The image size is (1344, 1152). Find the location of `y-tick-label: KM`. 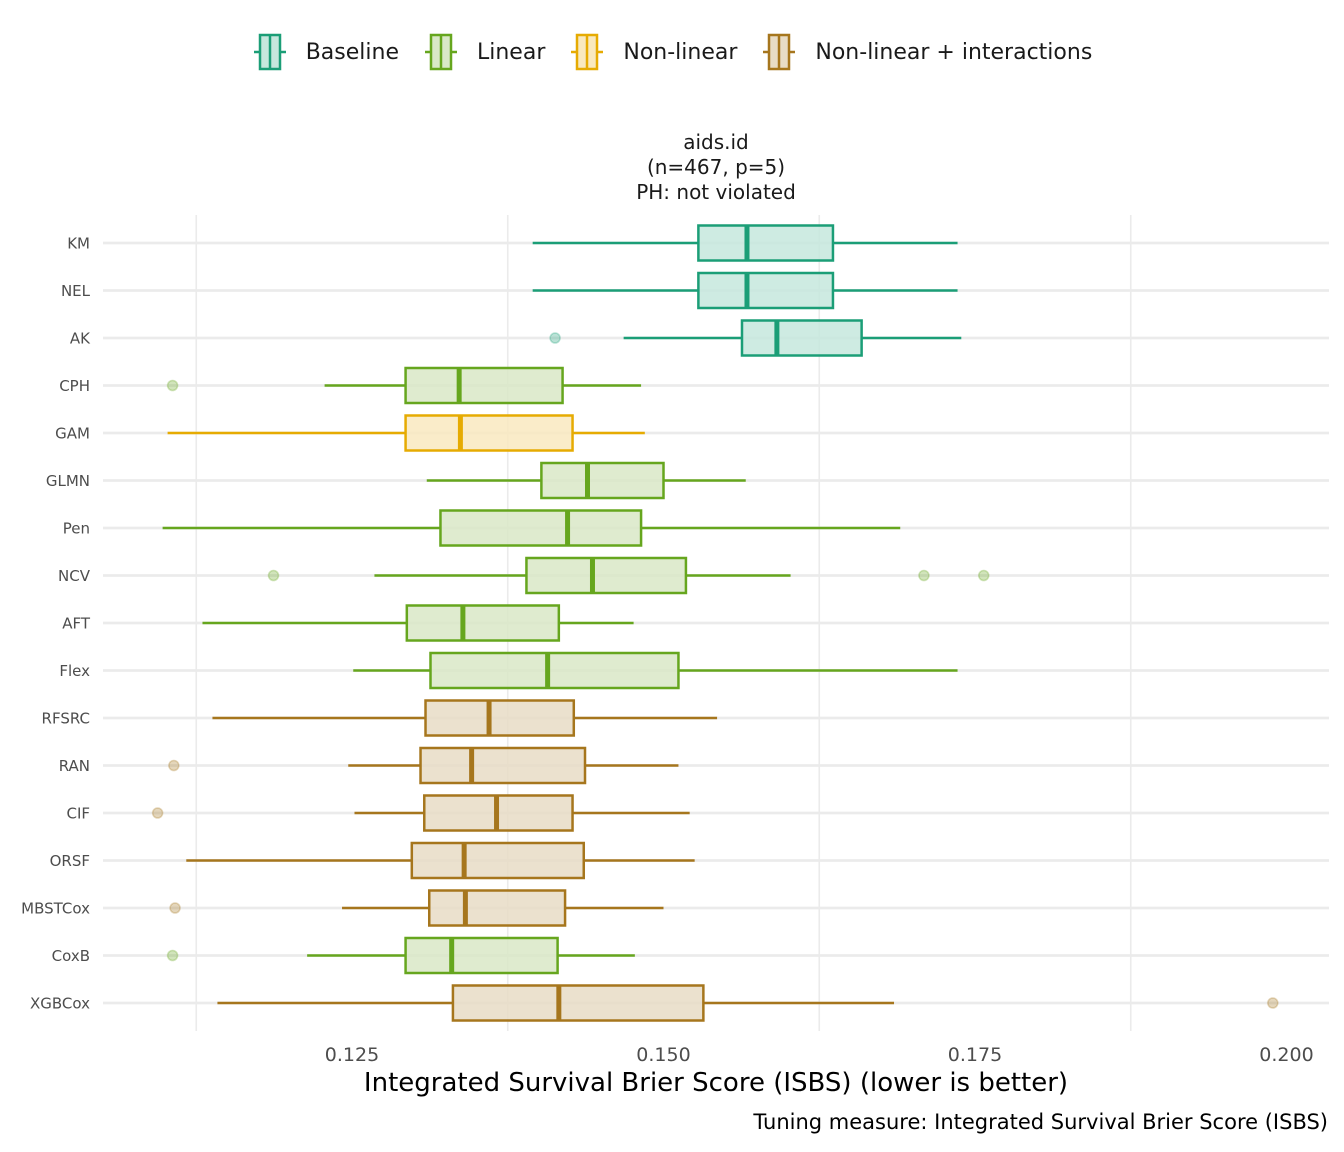

y-tick-label: KM is located at coordinates (78, 244).